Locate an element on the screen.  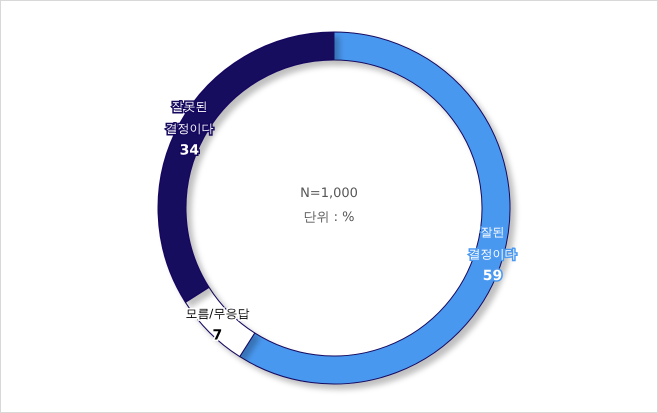
text: N=1,000 is located at coordinates (329, 193).